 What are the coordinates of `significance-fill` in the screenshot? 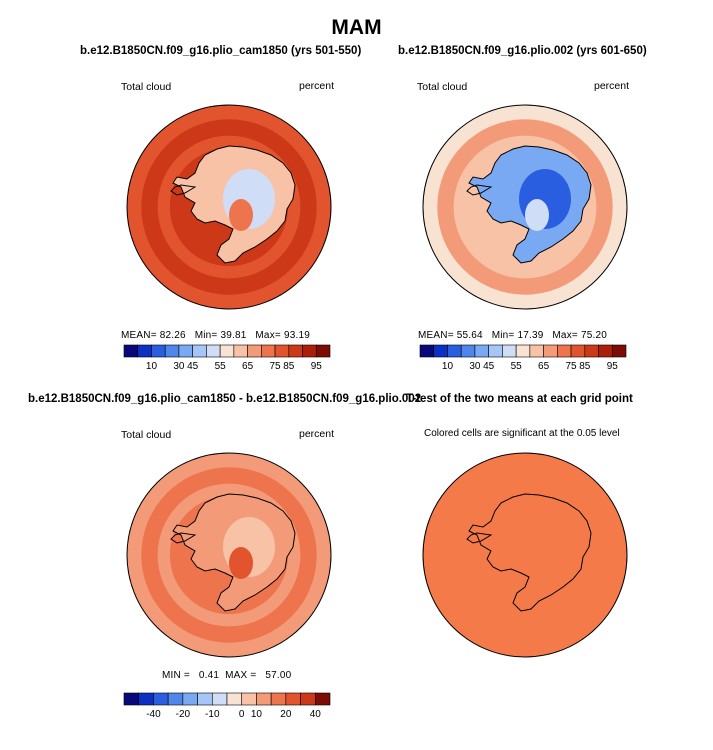 It's located at (525, 555).